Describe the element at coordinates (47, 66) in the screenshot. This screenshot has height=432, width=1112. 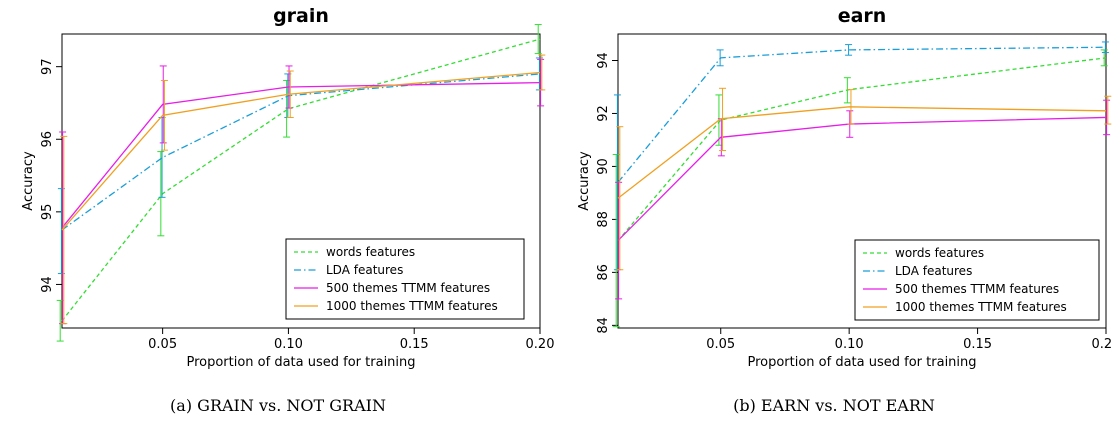
I see `y-tick-label: 97` at that location.